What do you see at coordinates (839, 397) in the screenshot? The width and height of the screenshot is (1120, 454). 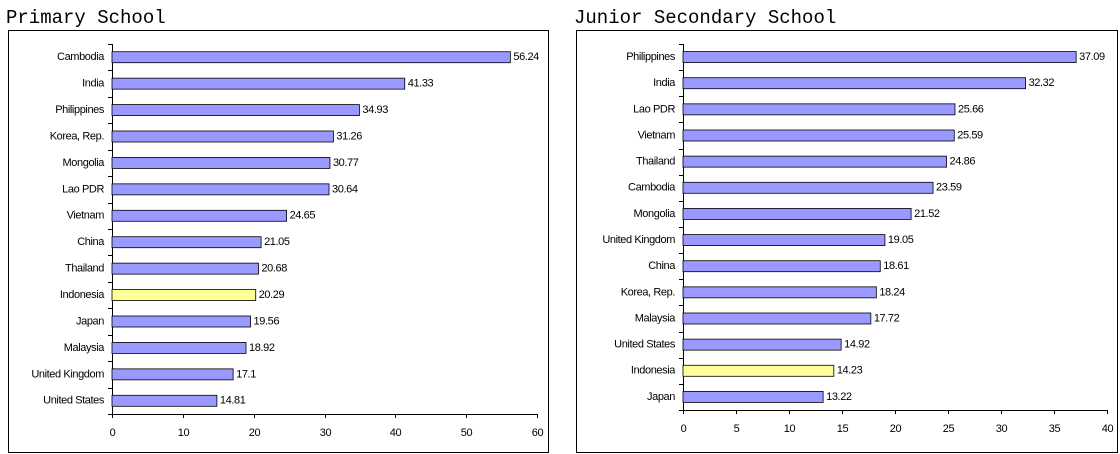 I see `value-label: 13.22` at bounding box center [839, 397].